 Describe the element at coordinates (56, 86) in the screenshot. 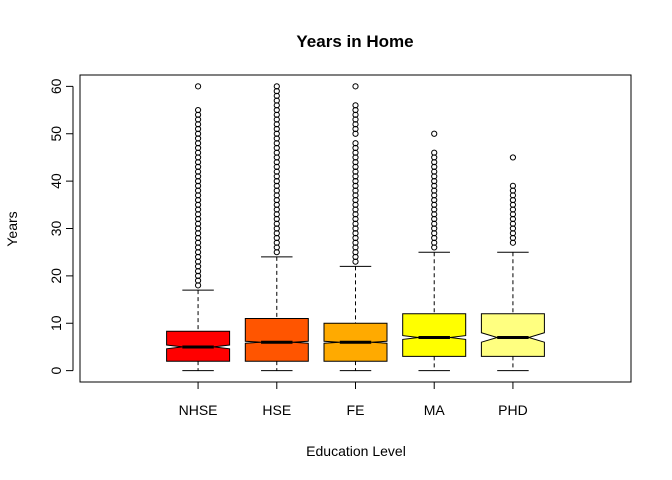

I see `y-tick-label: 60` at that location.